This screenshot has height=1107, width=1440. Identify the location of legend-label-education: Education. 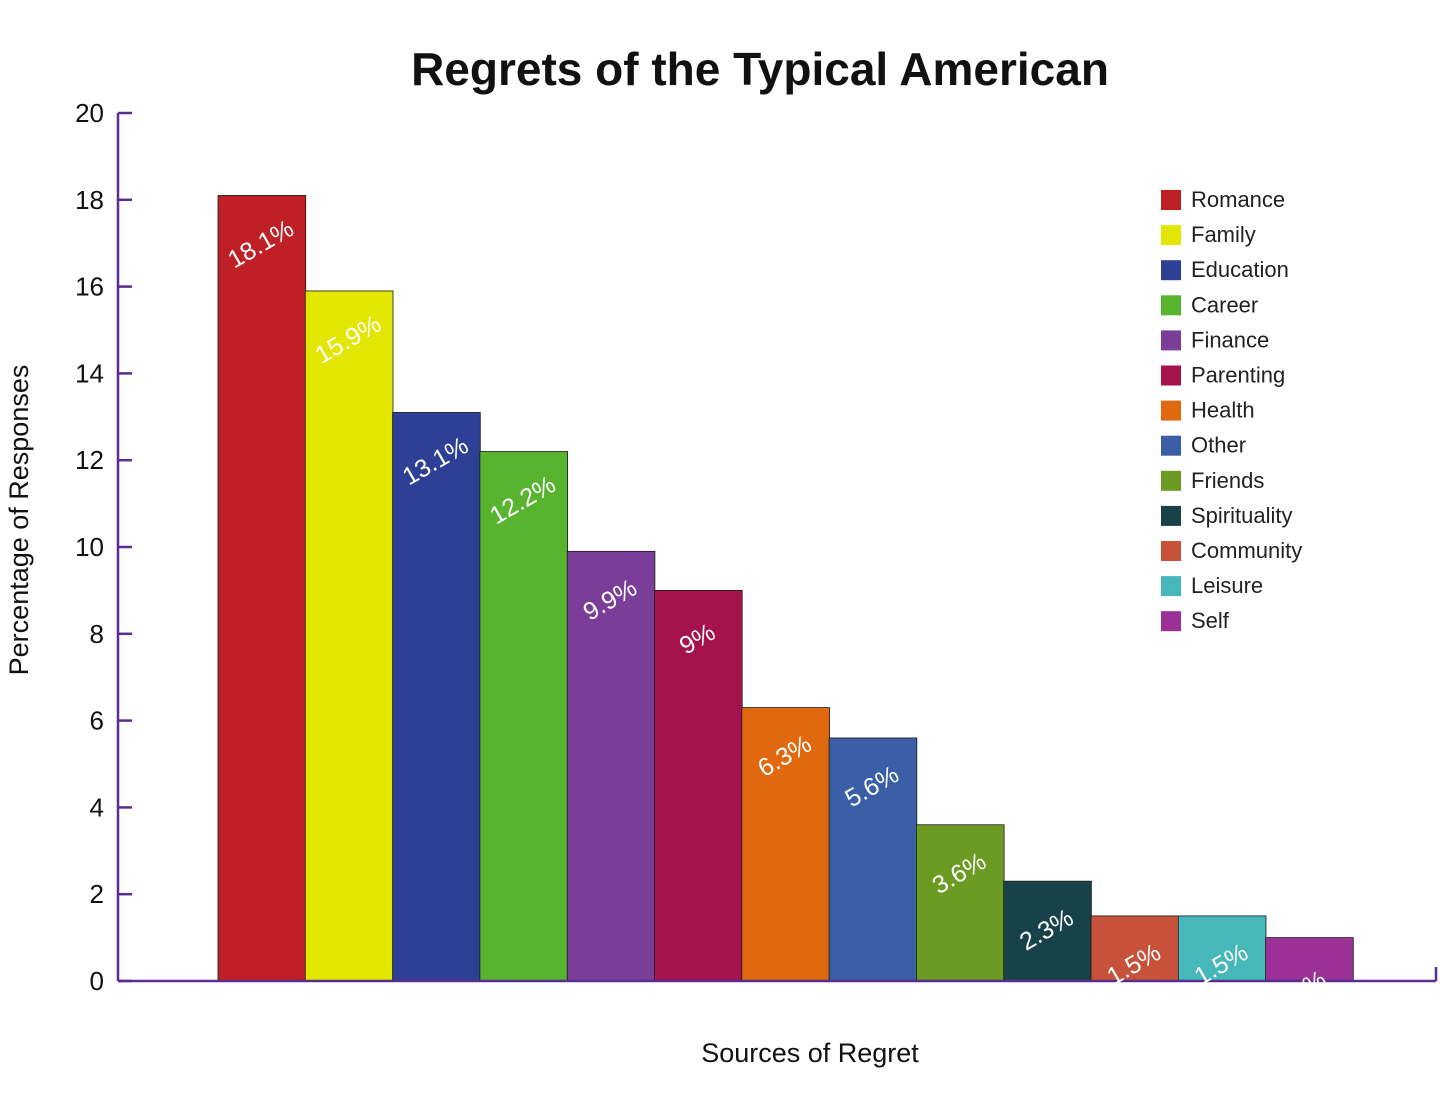
(1240, 269).